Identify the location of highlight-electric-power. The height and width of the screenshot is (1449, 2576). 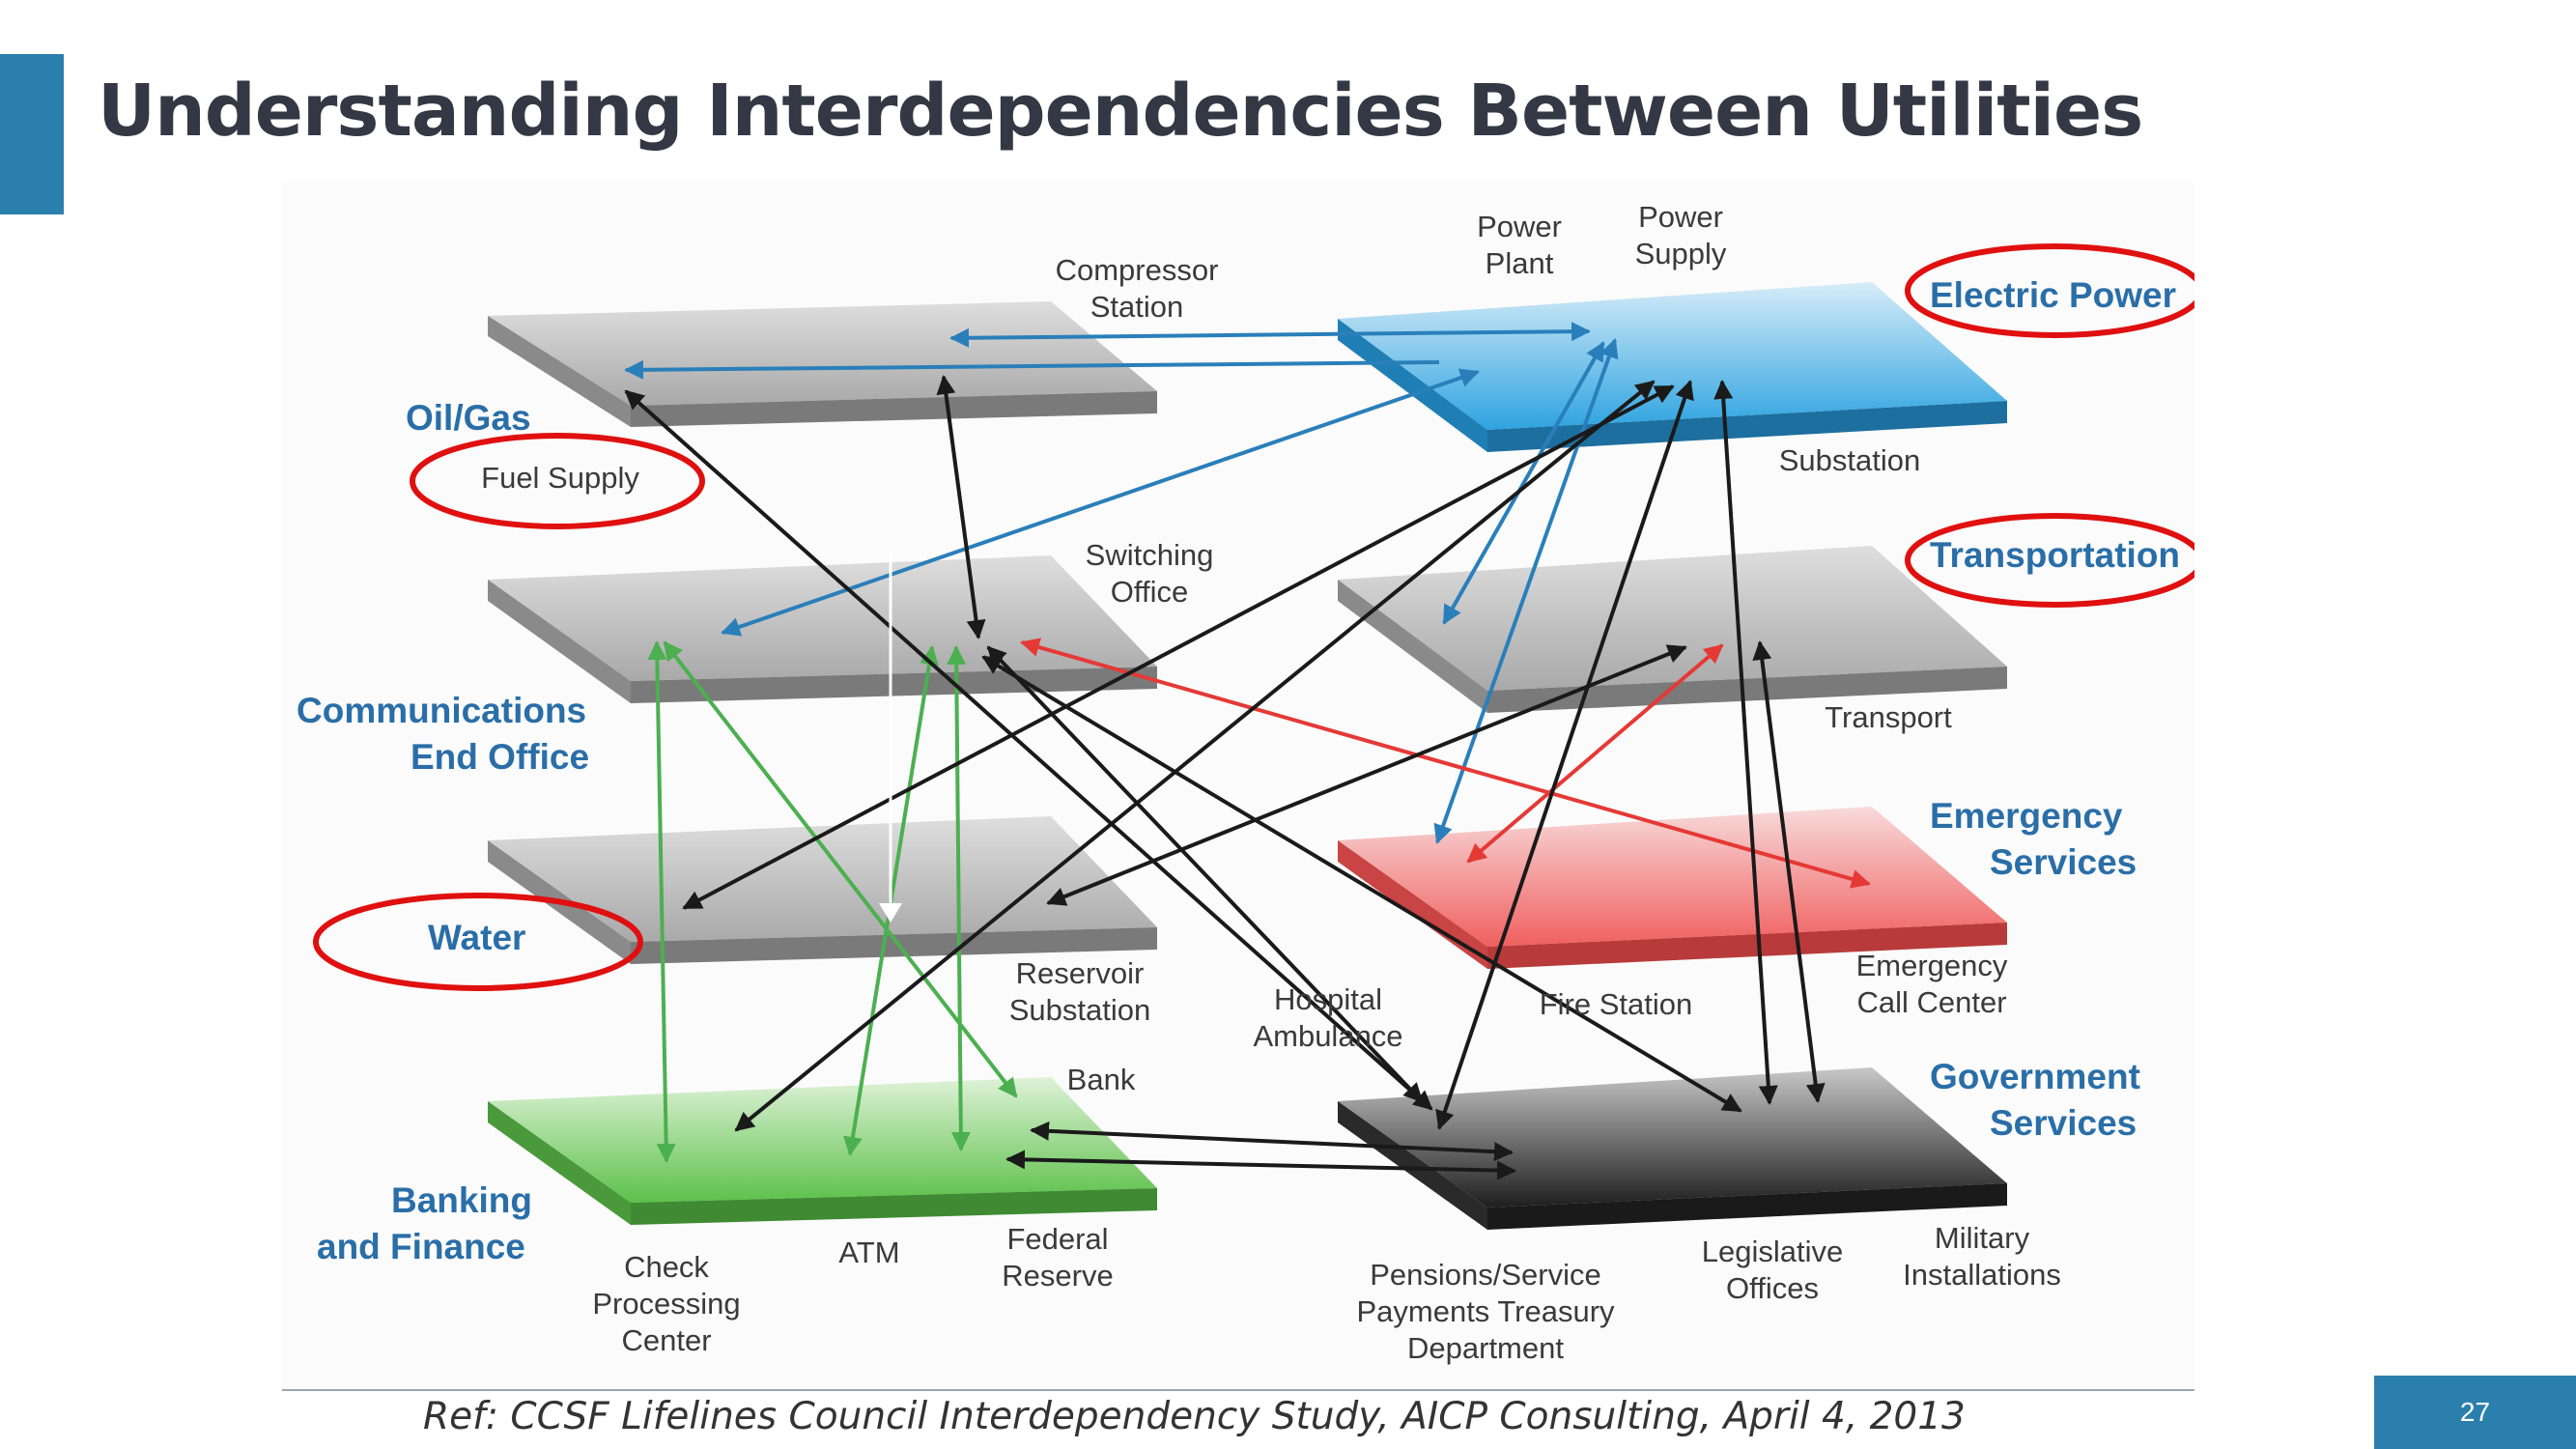
(2049, 290).